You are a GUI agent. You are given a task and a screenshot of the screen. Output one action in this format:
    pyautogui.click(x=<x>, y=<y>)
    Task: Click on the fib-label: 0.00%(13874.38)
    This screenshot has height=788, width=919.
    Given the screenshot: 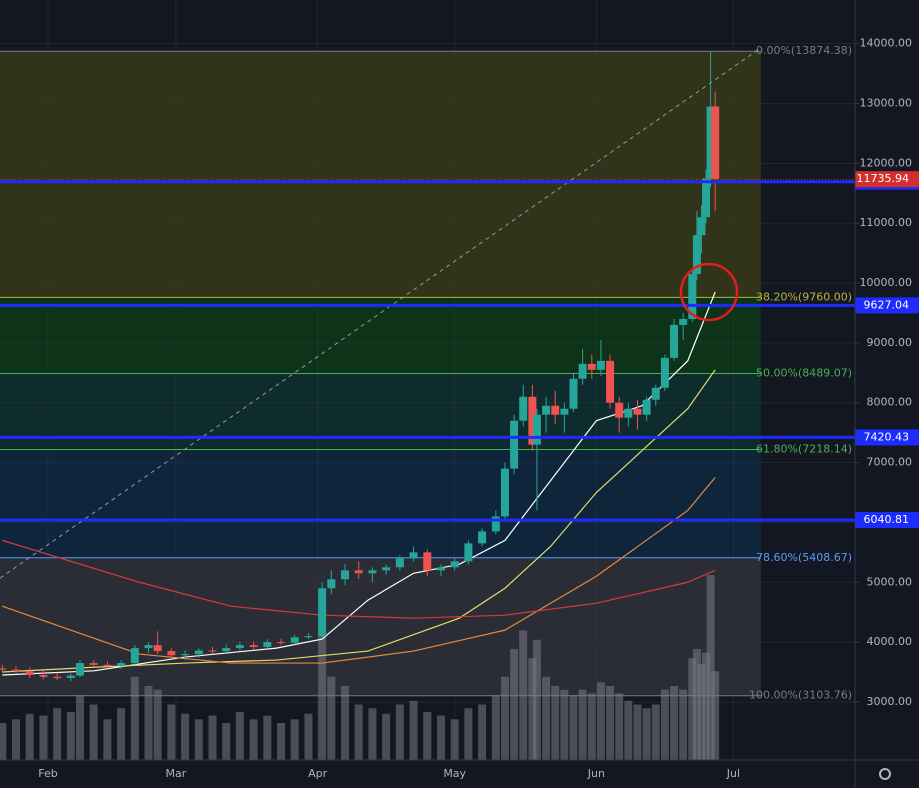 What is the action you would take?
    pyautogui.click(x=804, y=50)
    